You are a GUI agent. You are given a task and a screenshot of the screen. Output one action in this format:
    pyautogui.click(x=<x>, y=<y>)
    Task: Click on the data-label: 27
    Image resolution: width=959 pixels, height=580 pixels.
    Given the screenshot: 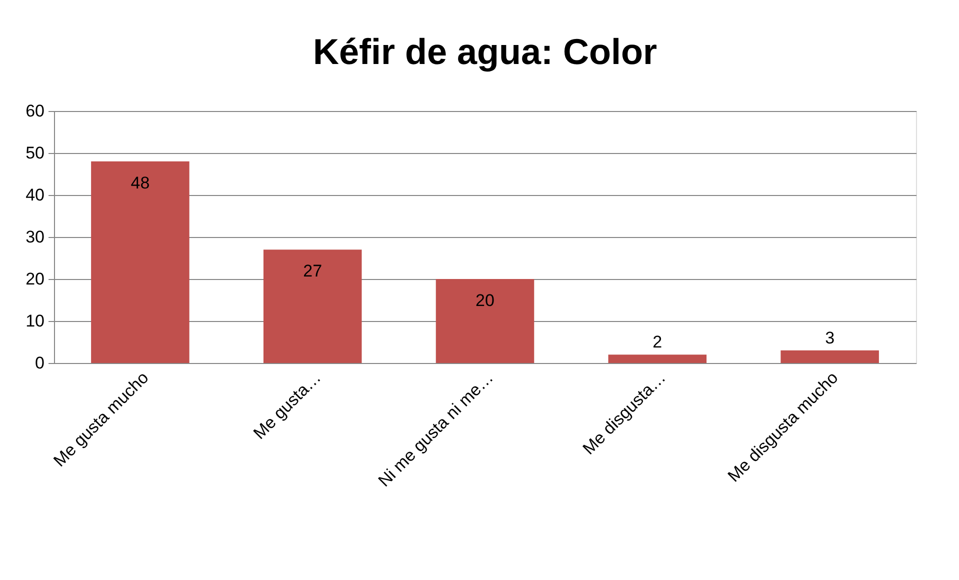 What is the action you would take?
    pyautogui.click(x=312, y=271)
    